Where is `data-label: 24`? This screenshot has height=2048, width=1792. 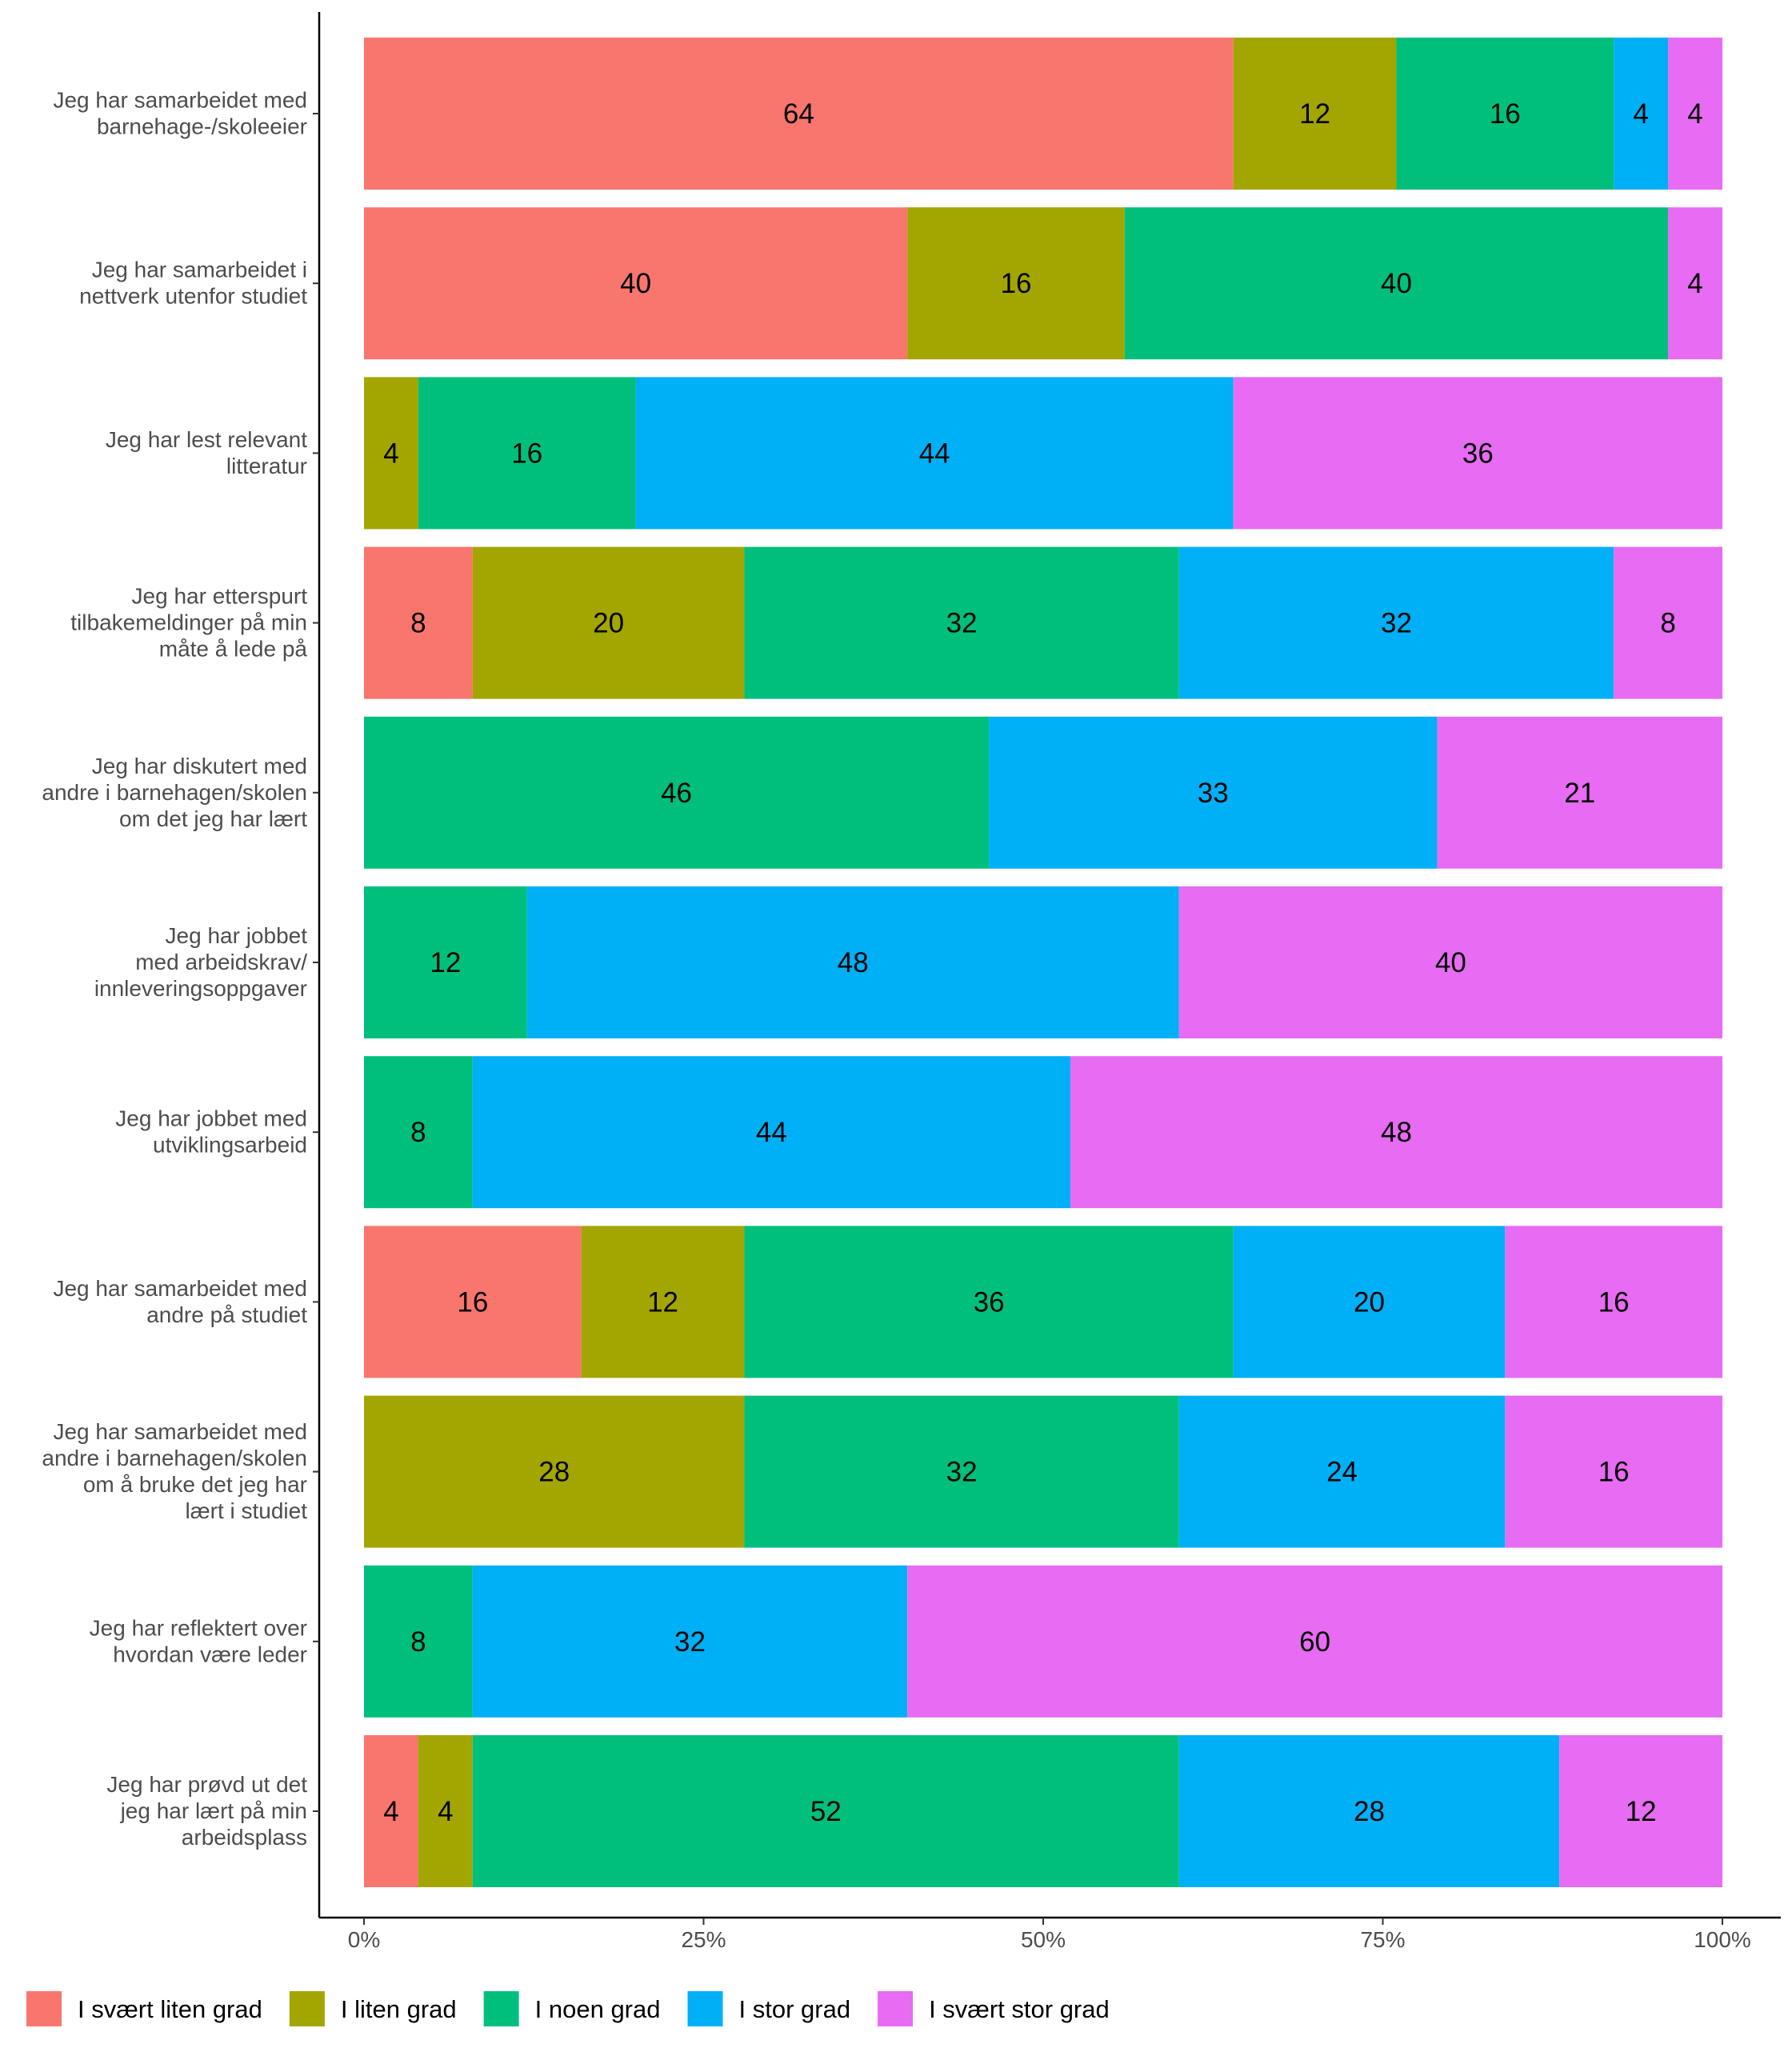 data-label: 24 is located at coordinates (1342, 1472).